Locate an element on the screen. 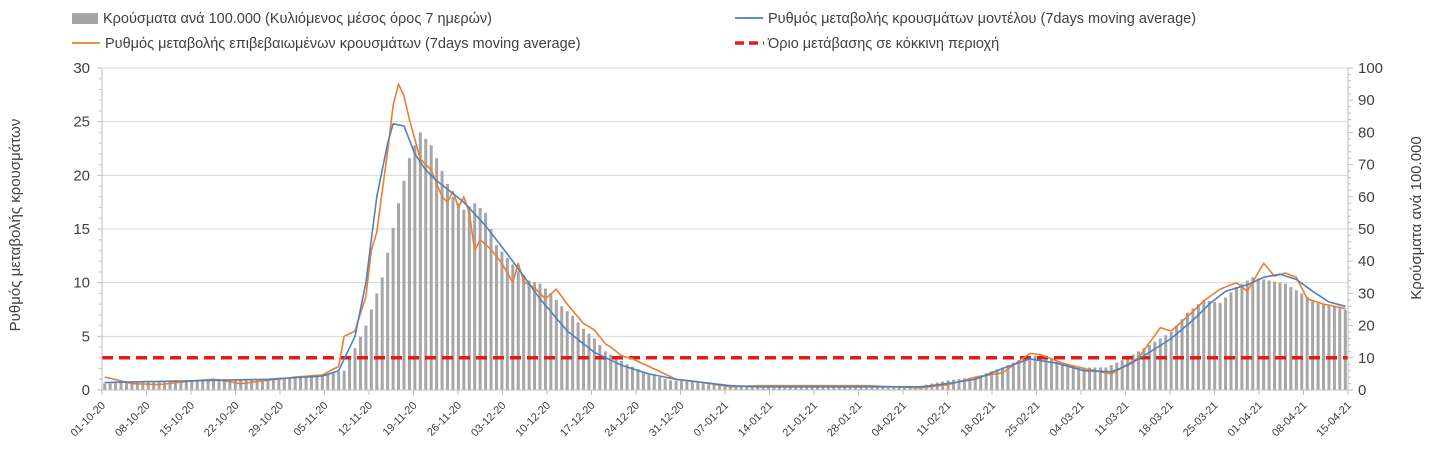 The height and width of the screenshot is (466, 1436). x-tick-label: 05-11-20 is located at coordinates (311, 419).